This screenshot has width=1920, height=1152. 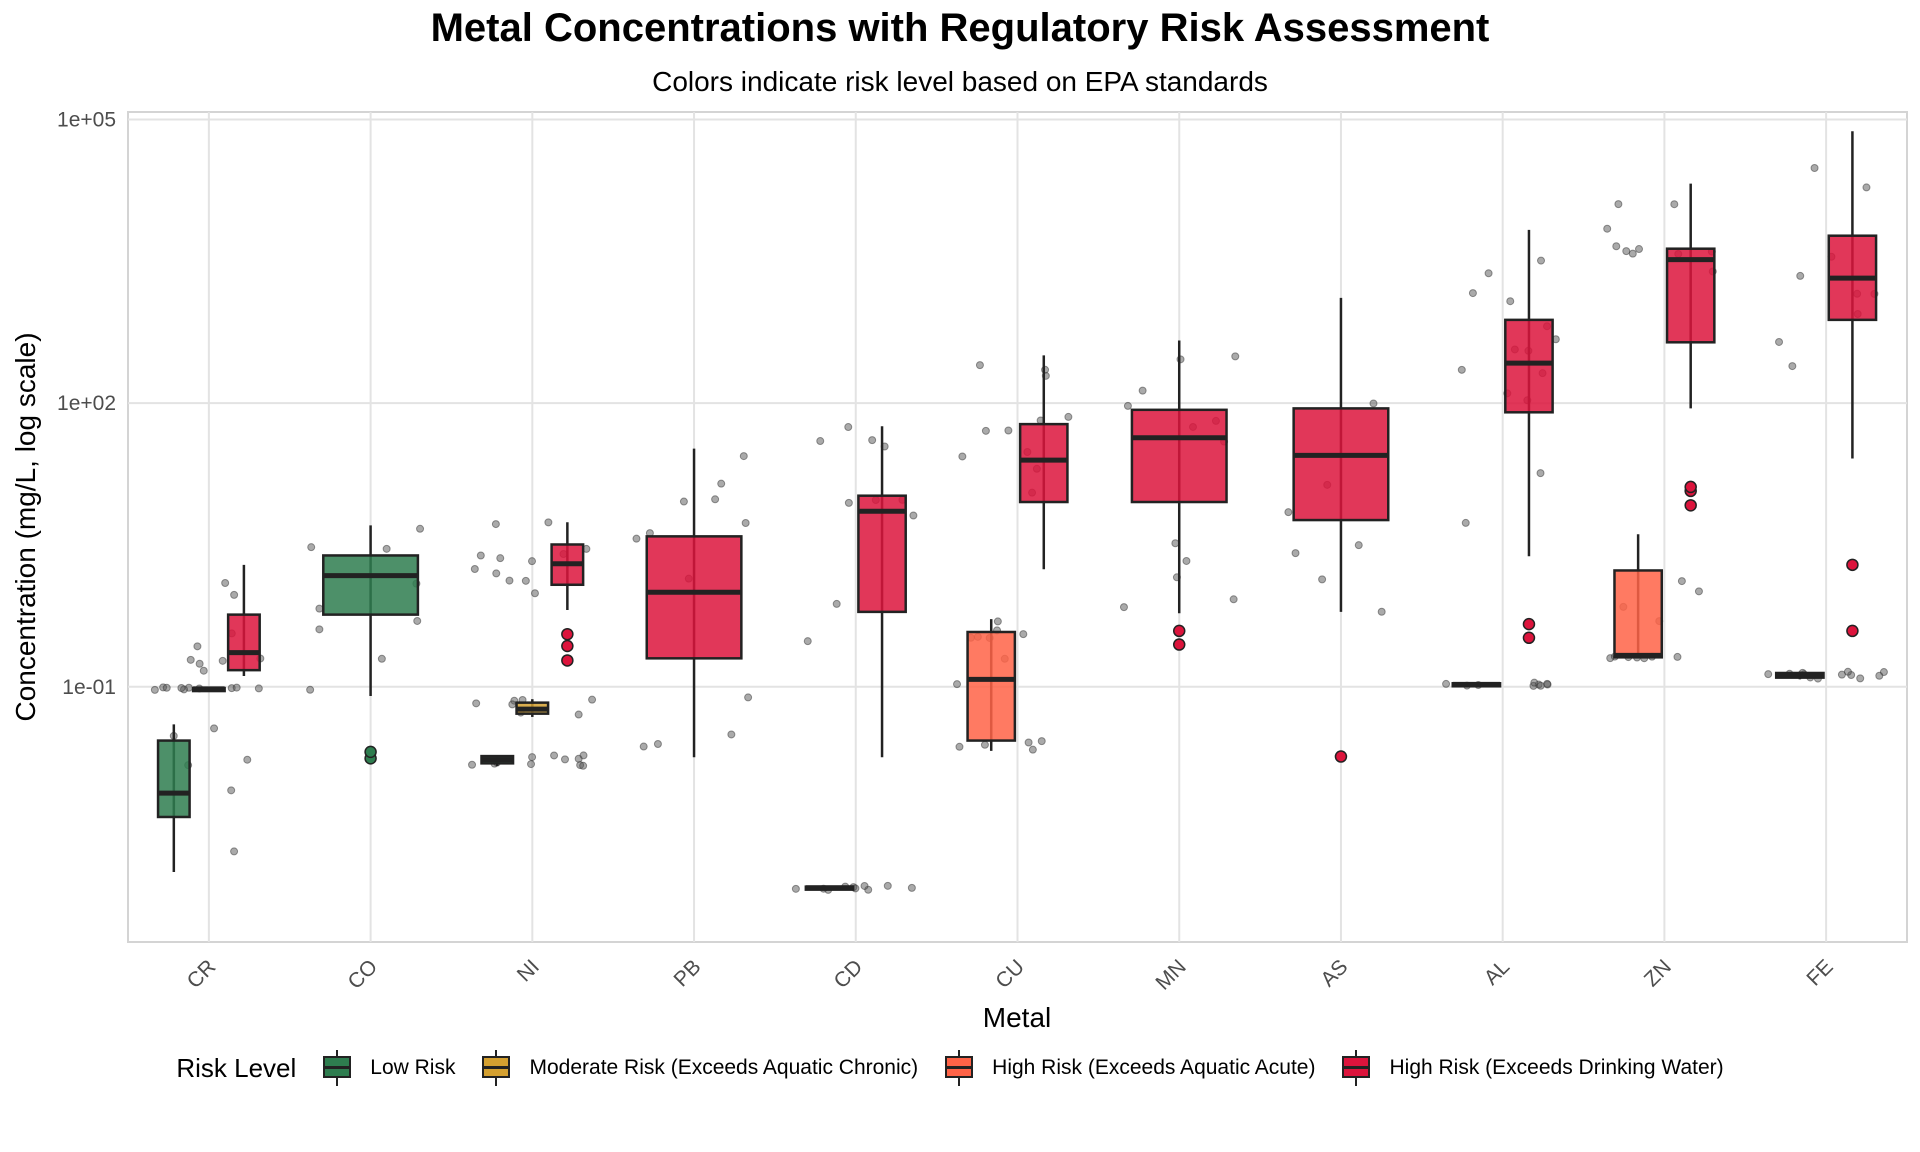 What do you see at coordinates (1476, 684) in the screenshot?
I see `box-al-low` at bounding box center [1476, 684].